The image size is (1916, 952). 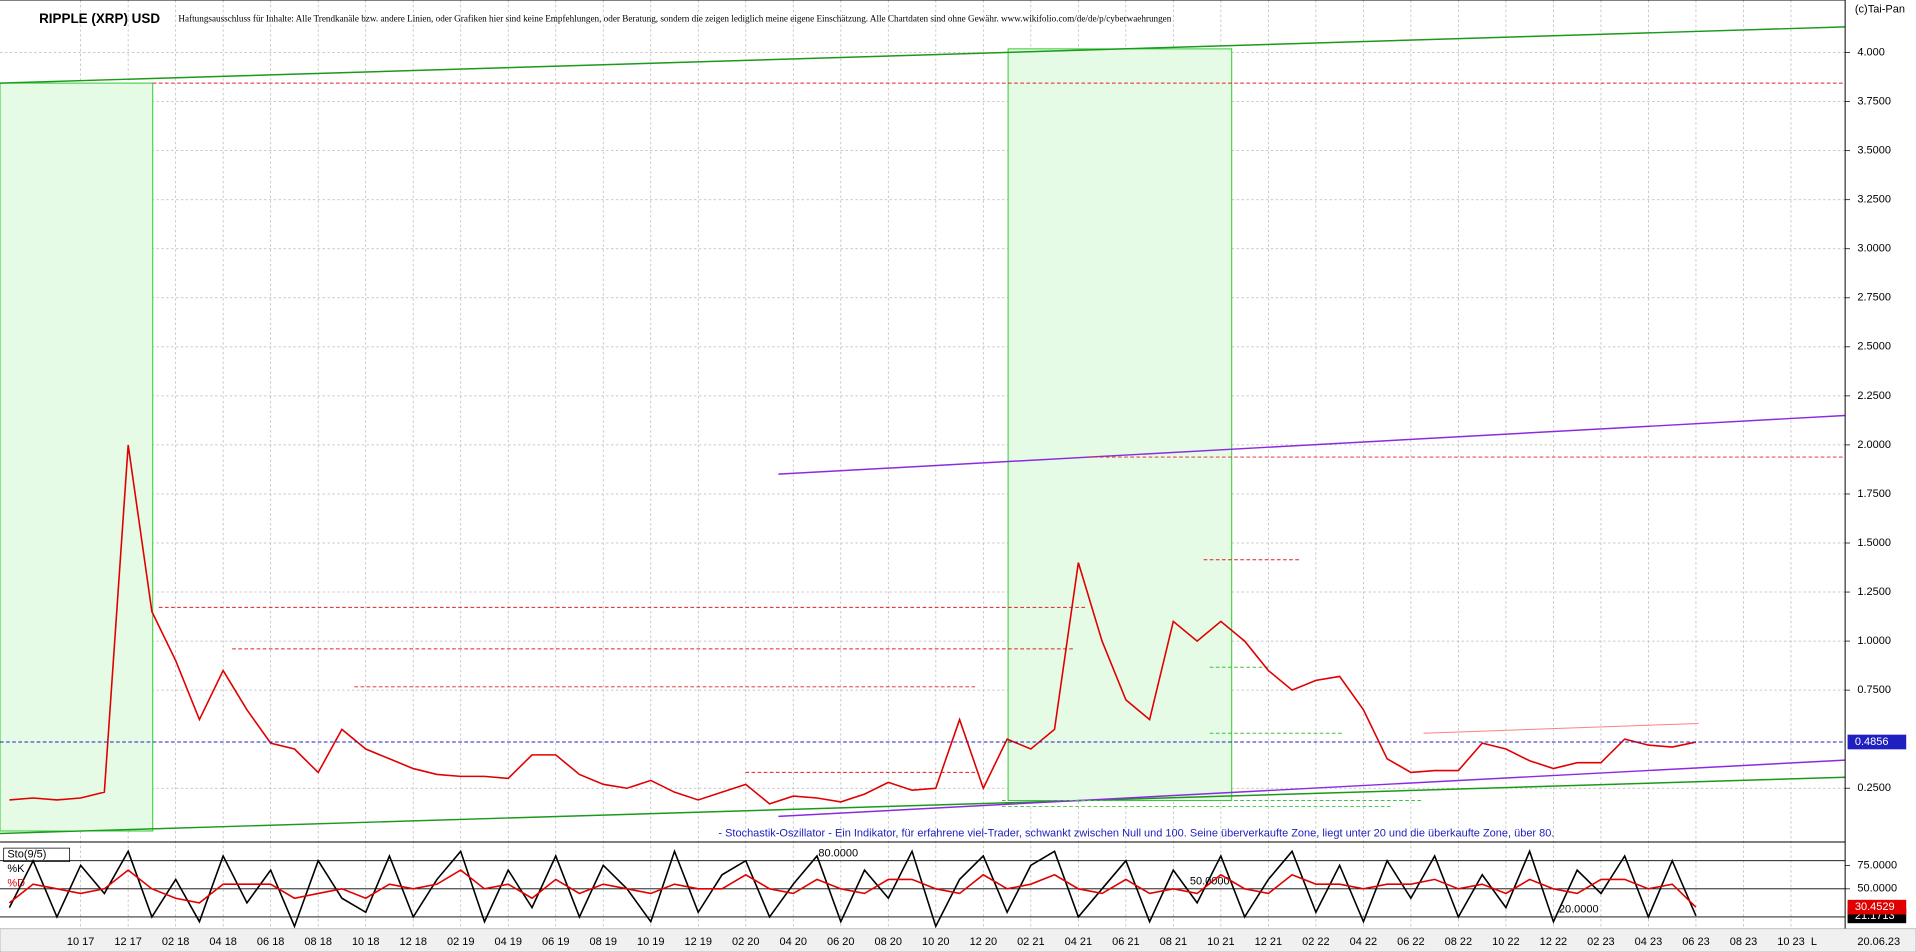 What do you see at coordinates (1410, 942) in the screenshot?
I see `x-tick-label: 06 22` at bounding box center [1410, 942].